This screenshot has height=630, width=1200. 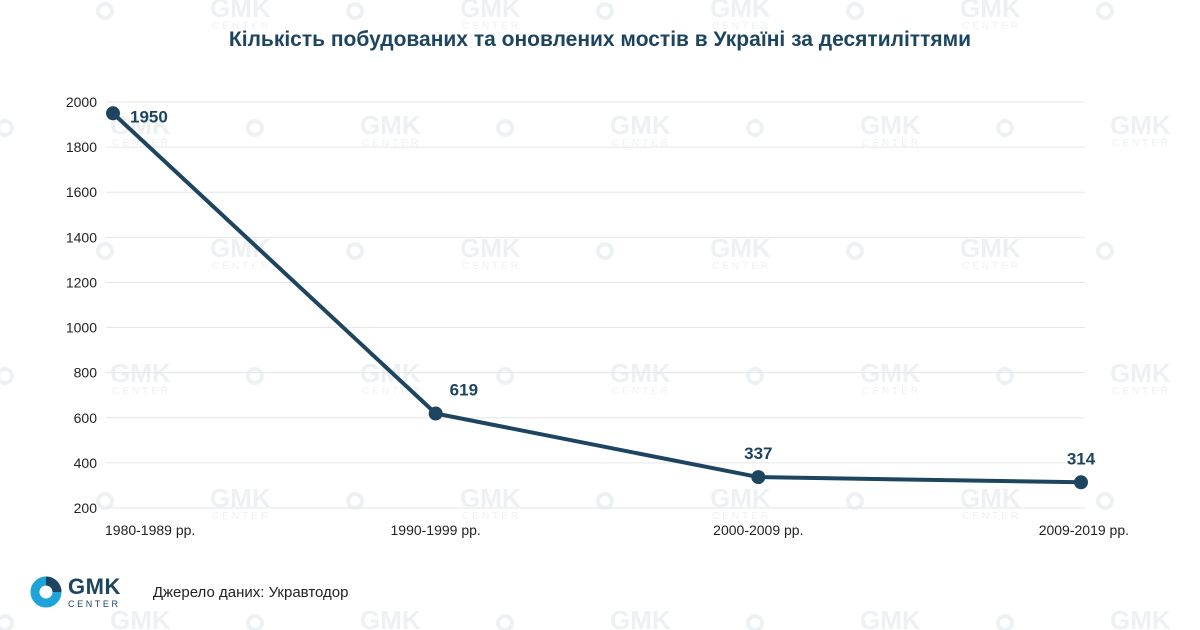 What do you see at coordinates (81, 237) in the screenshot?
I see `y-tick-label: 1400` at bounding box center [81, 237].